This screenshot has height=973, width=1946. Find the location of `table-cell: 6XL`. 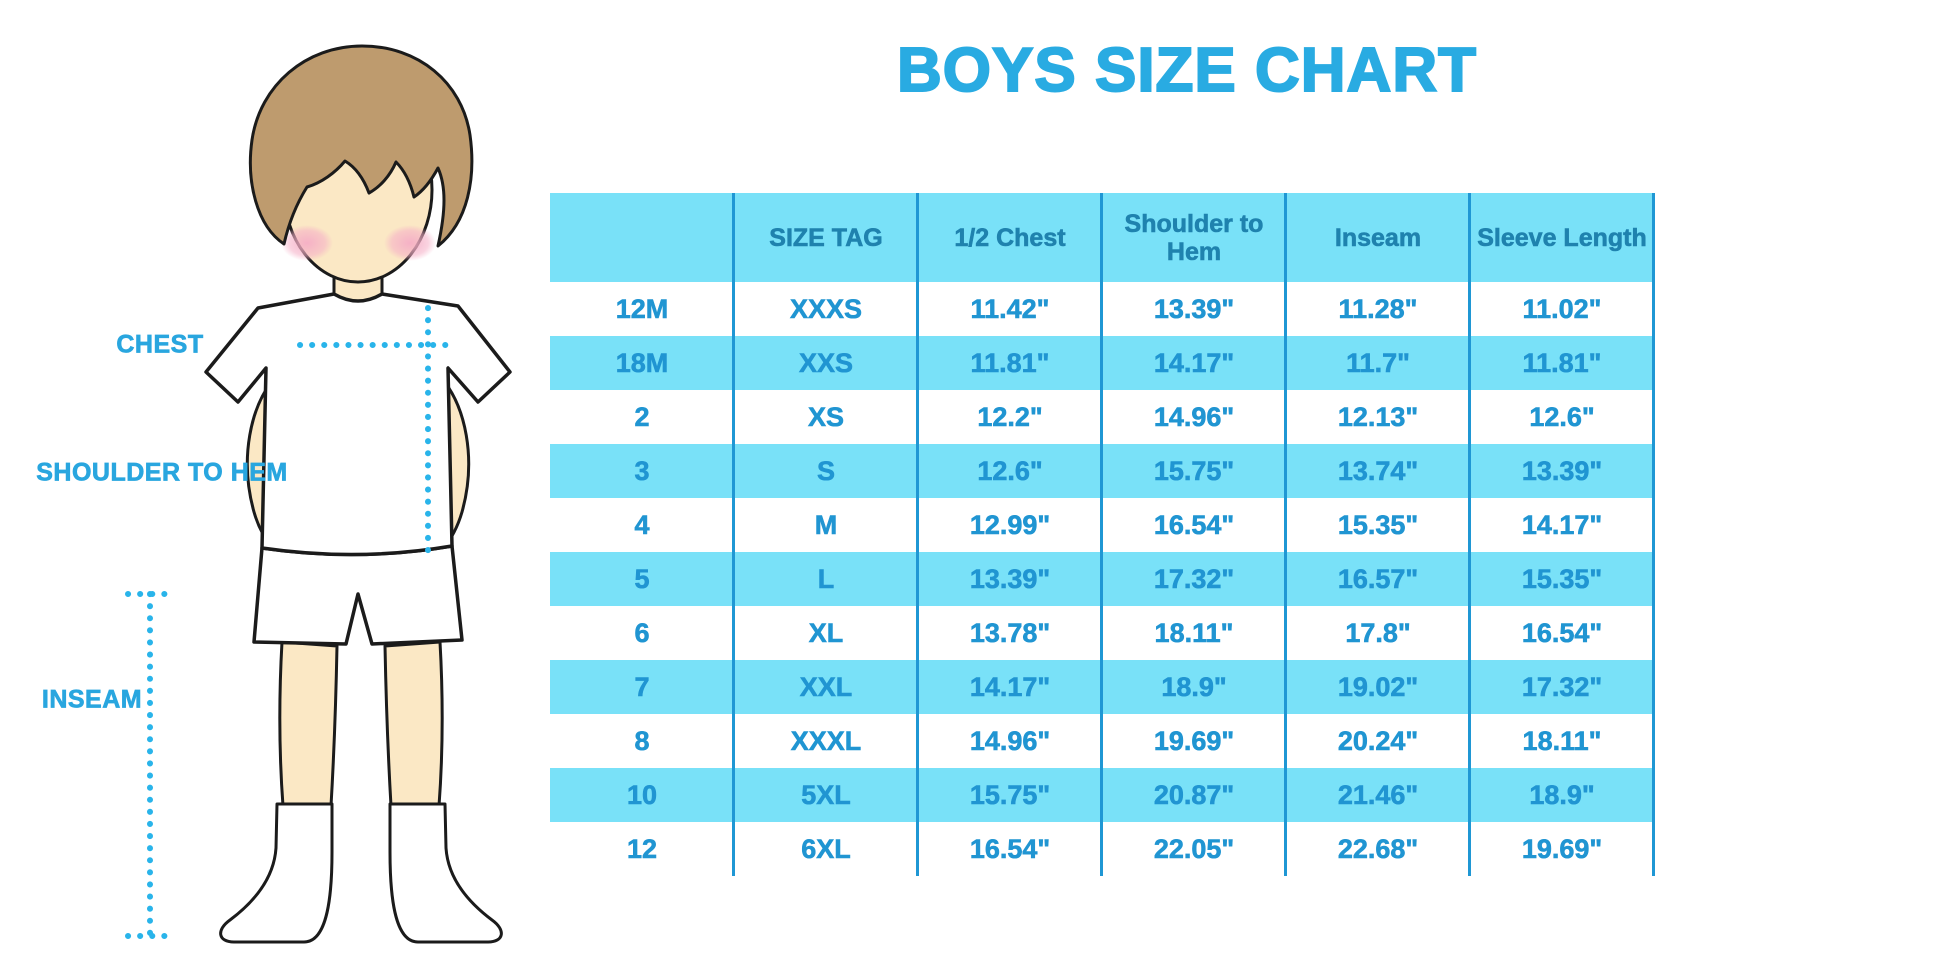

table-cell: 6XL is located at coordinates (826, 848).